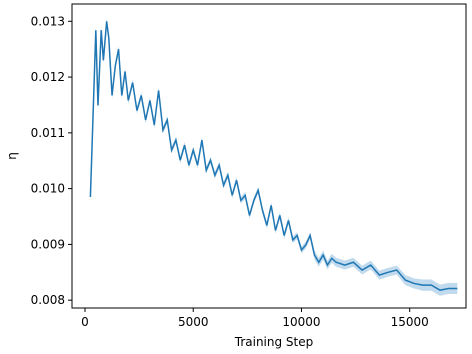 The height and width of the screenshot is (354, 472). What do you see at coordinates (48, 21) in the screenshot?
I see `y-tick-label: 0.013` at bounding box center [48, 21].